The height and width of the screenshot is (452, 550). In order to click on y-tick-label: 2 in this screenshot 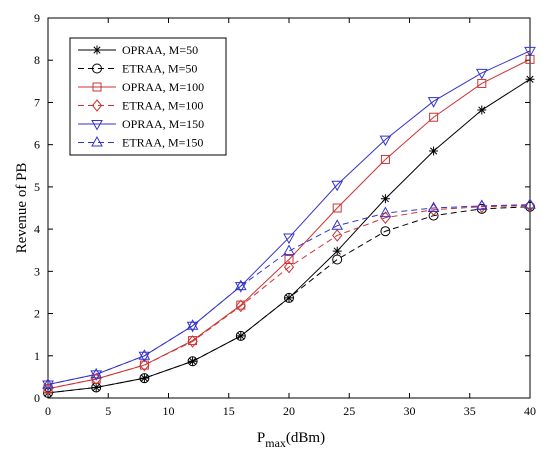, I will do `click(37, 314)`.